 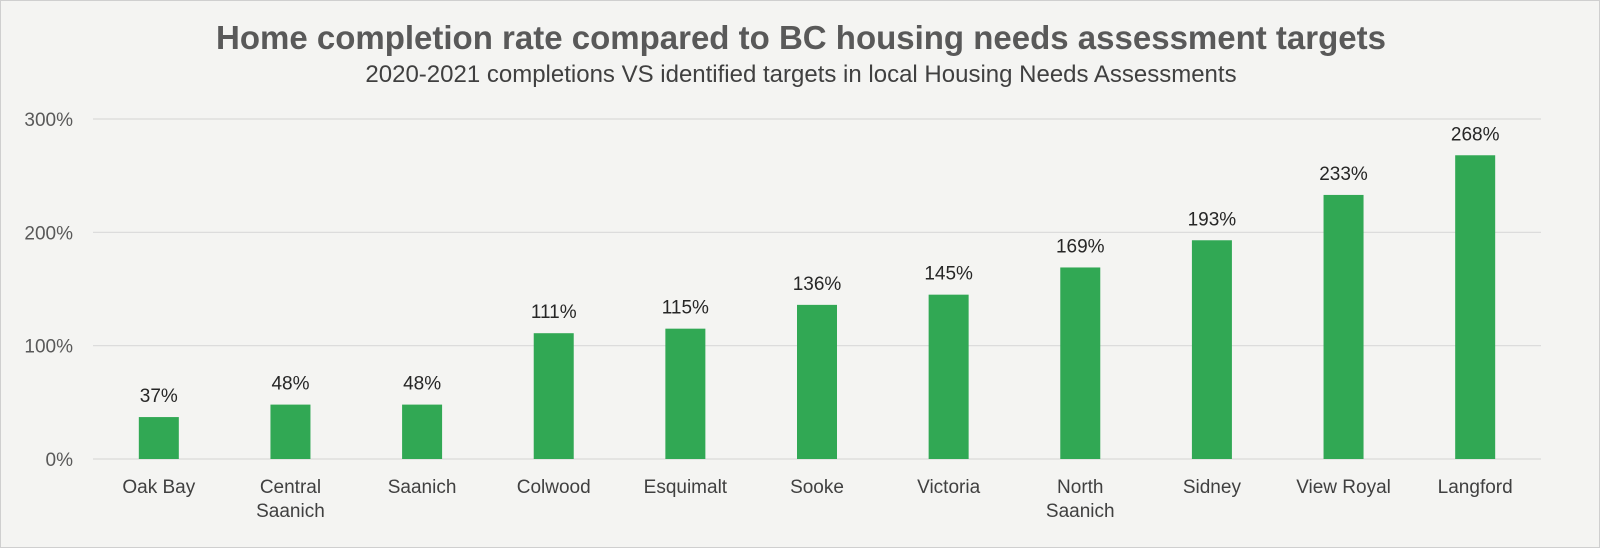 What do you see at coordinates (1343, 487) in the screenshot?
I see `category-label: View Royal` at bounding box center [1343, 487].